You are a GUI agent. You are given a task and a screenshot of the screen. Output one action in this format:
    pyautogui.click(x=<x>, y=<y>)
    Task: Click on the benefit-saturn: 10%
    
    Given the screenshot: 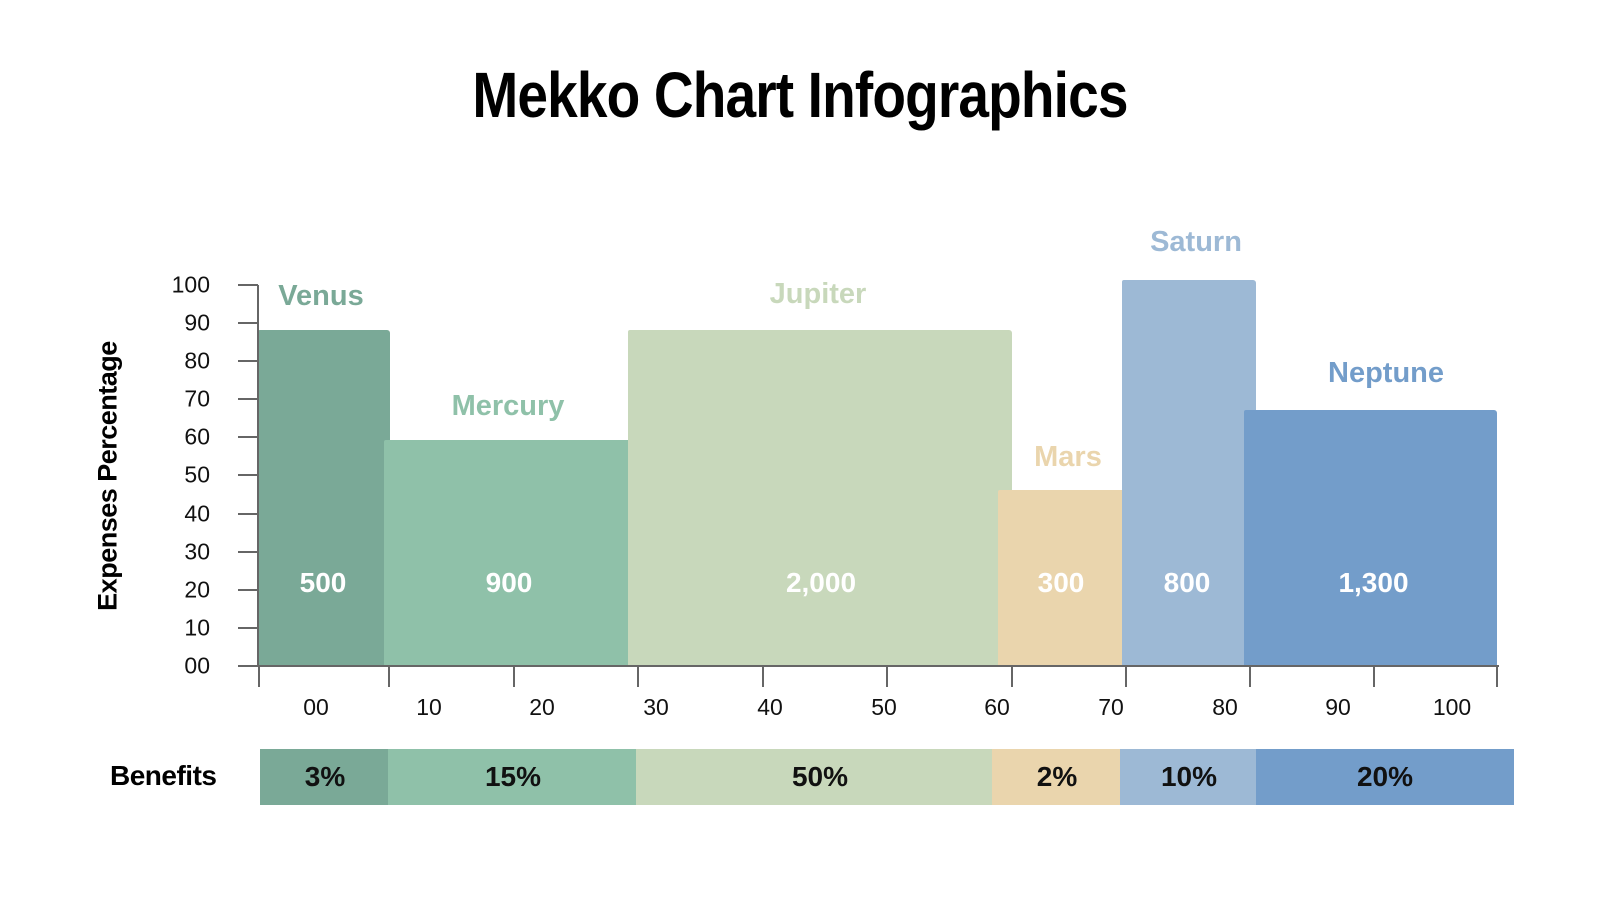 What is the action you would take?
    pyautogui.click(x=1189, y=777)
    